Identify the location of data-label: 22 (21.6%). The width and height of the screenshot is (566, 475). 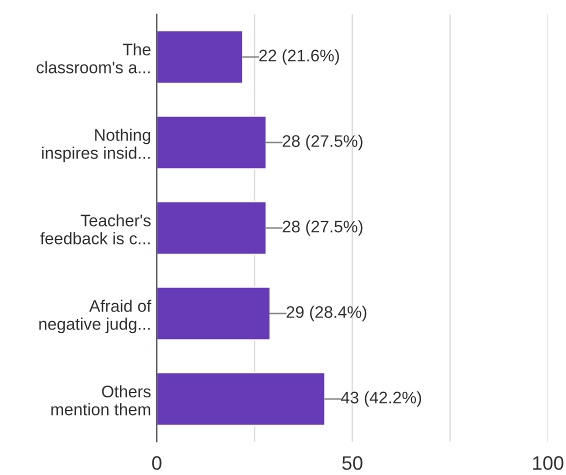
(299, 57).